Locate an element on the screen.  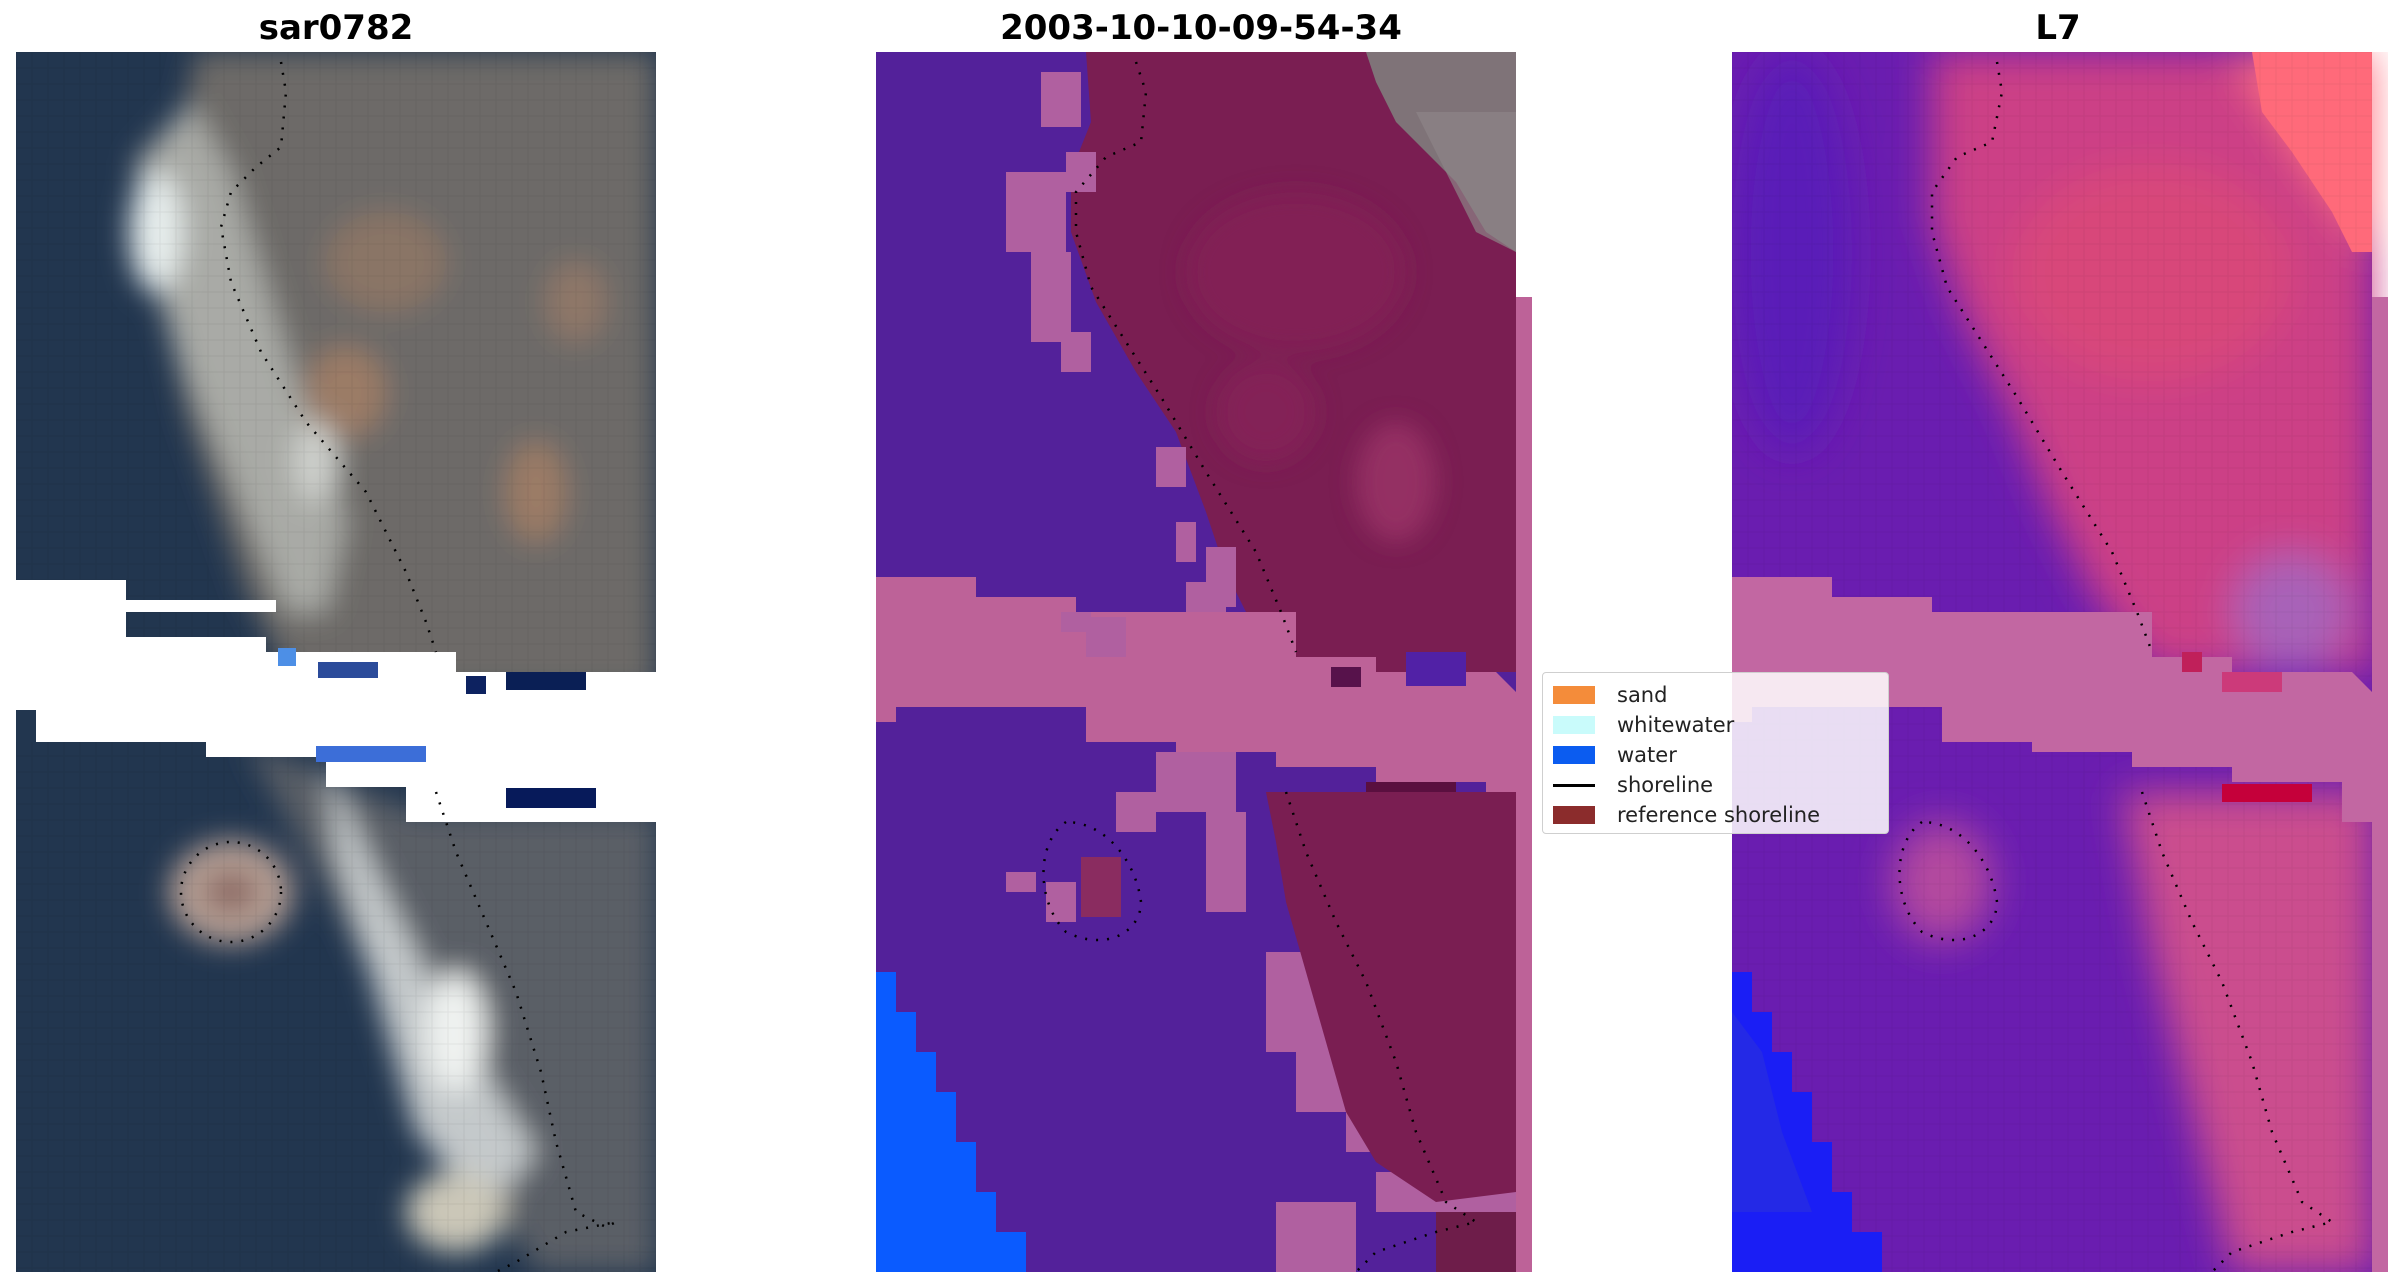
legend-item-reference-shoreline: reference shoreline is located at coordinates (1686, 815).